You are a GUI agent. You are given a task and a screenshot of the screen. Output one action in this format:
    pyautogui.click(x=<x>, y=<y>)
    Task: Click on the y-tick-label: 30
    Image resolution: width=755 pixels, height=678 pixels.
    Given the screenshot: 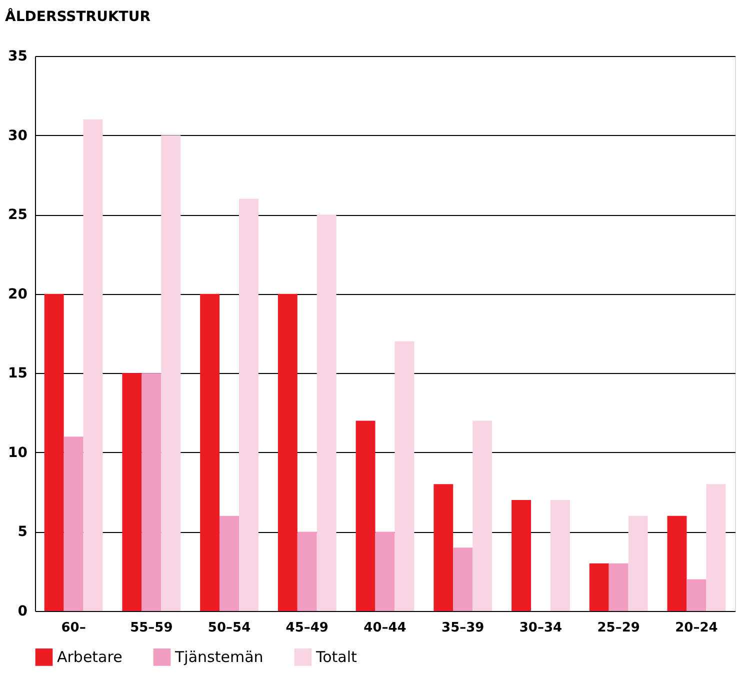 What is the action you would take?
    pyautogui.click(x=18, y=136)
    